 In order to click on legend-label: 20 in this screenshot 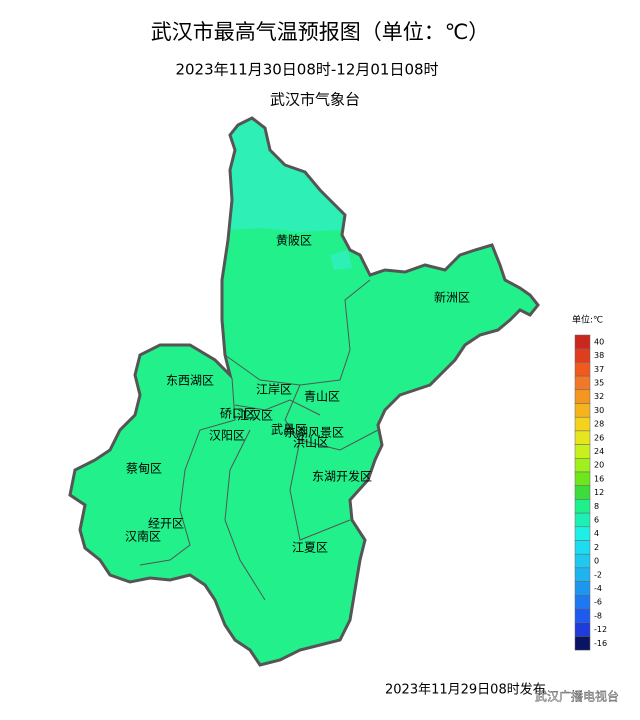, I will do `click(599, 465)`.